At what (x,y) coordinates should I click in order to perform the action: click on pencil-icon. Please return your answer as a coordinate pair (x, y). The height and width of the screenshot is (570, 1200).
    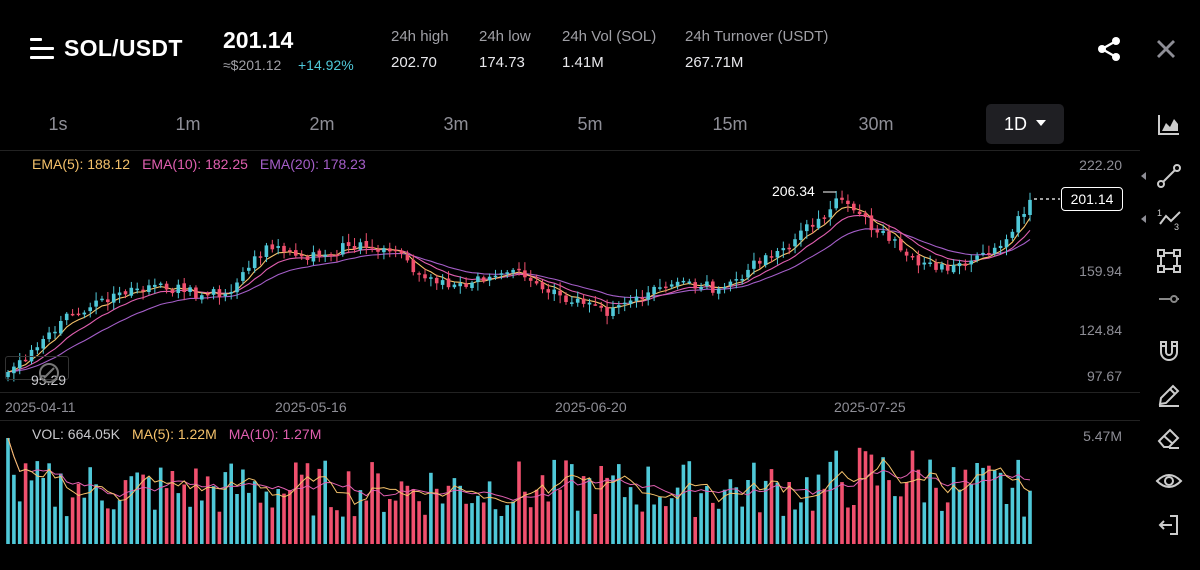
    Looking at the image, I should click on (1169, 395).